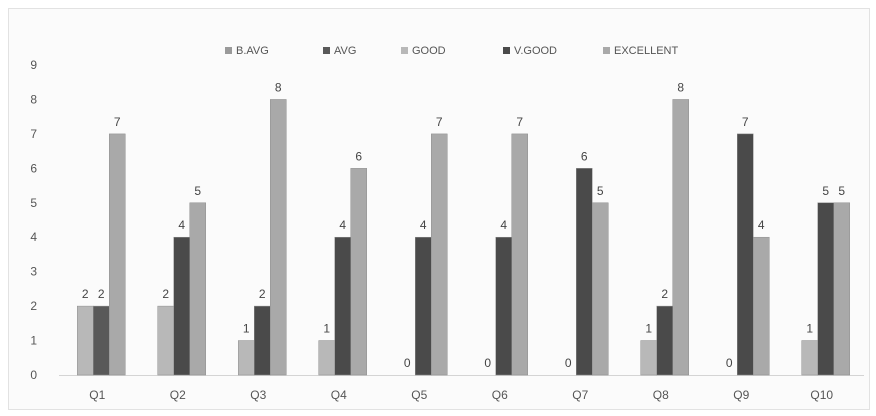 The width and height of the screenshot is (876, 416). Describe the element at coordinates (246, 358) in the screenshot. I see `bar-good-q3` at that location.